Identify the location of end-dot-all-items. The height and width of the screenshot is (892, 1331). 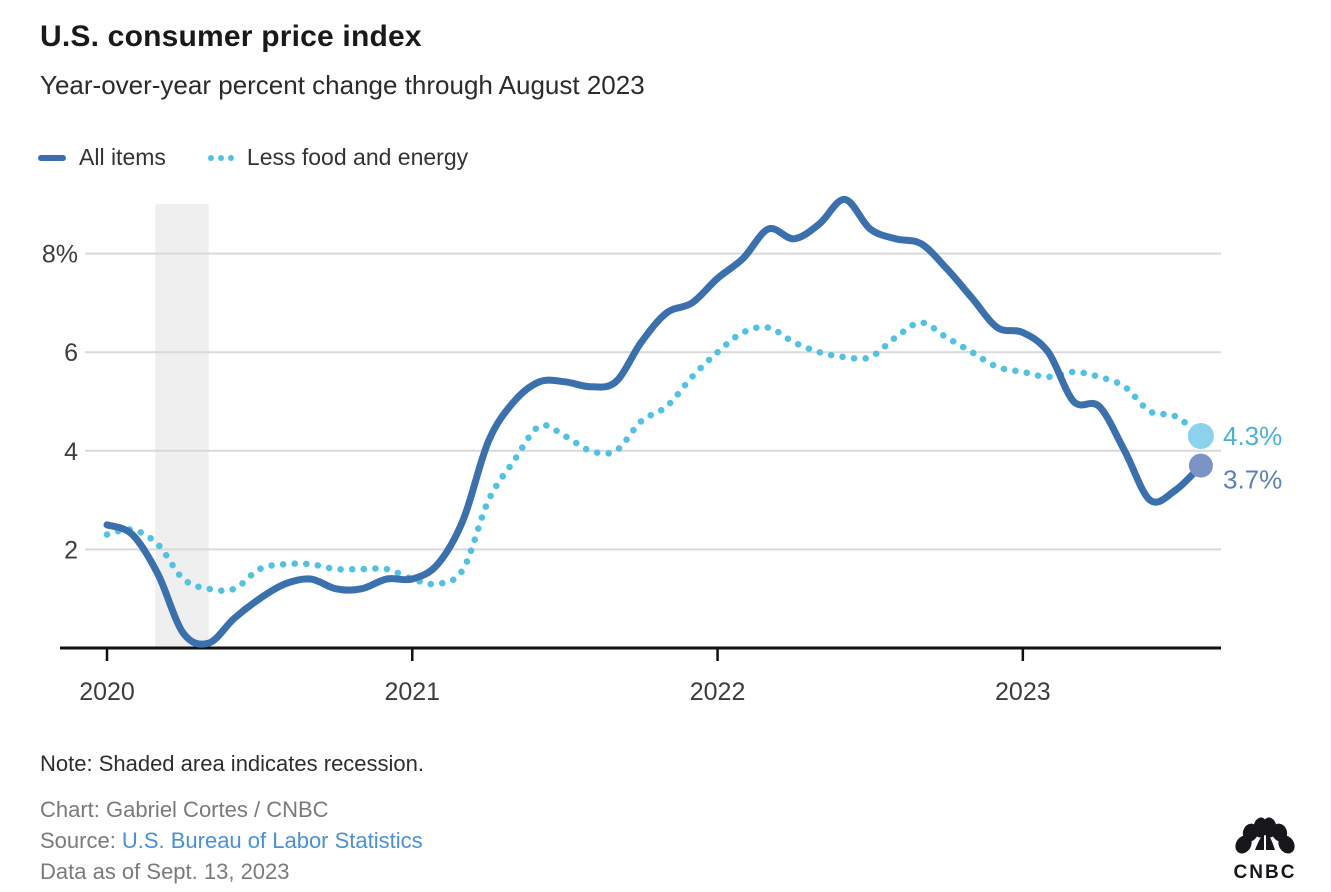
(1200, 465).